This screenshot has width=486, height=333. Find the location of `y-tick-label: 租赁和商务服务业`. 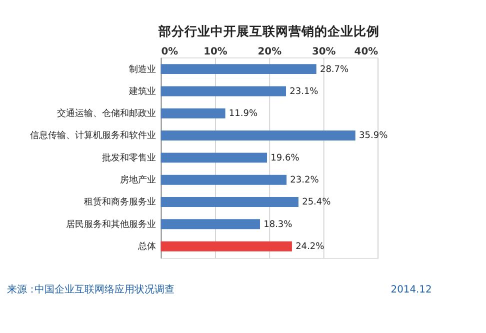

y-tick-label: 租赁和商务服务业 is located at coordinates (120, 202).